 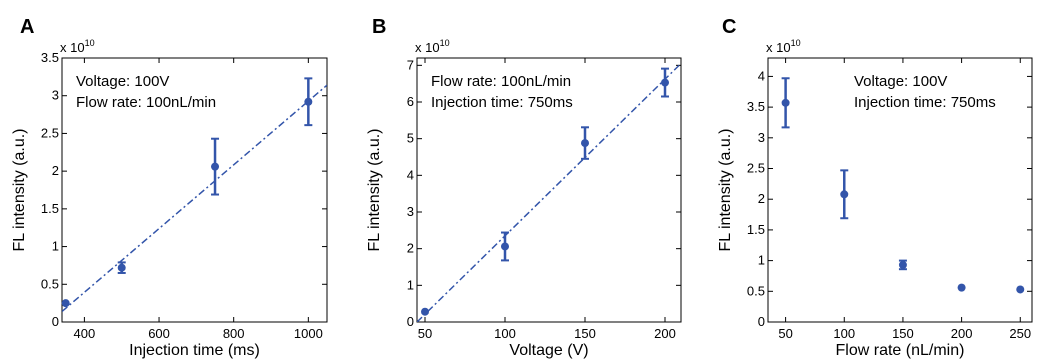 What do you see at coordinates (159, 333) in the screenshot?
I see `x-tick-label: 600` at bounding box center [159, 333].